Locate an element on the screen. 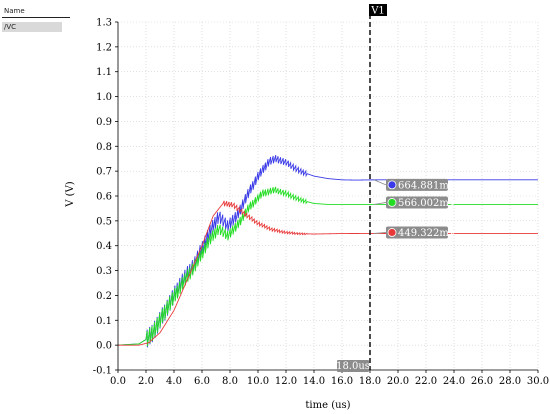 The height and width of the screenshot is (414, 550). readout-value: 664.881mV is located at coordinates (427, 185).